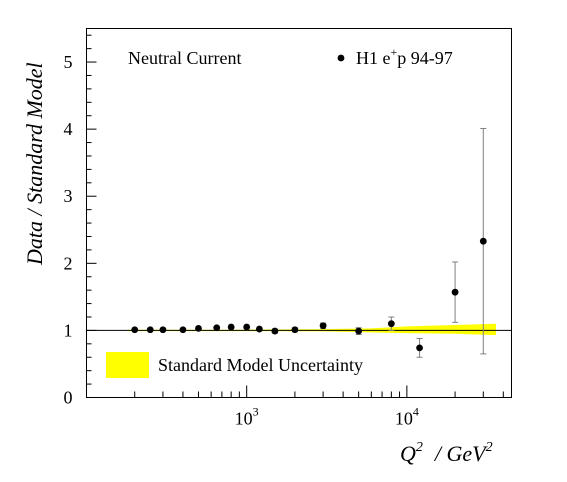 This screenshot has width=567, height=482. I want to click on band-legend-swatch, so click(127, 365).